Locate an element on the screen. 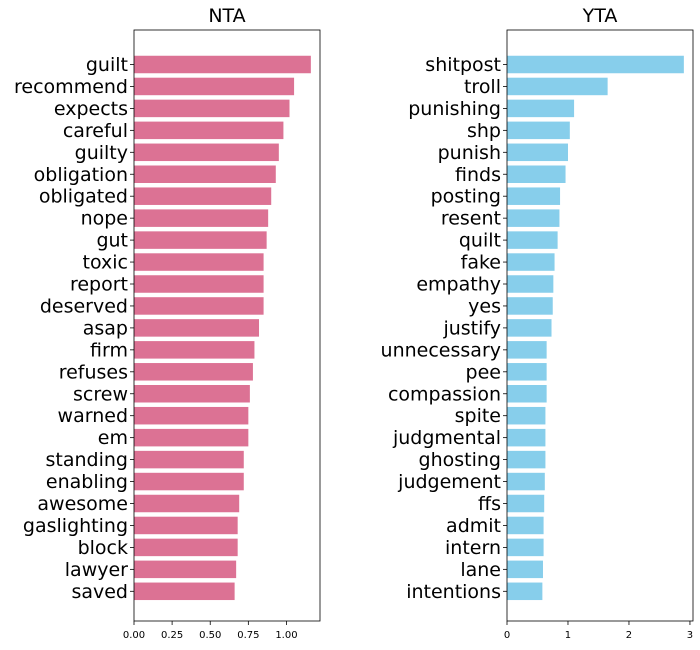  bar-shp is located at coordinates (538, 130).